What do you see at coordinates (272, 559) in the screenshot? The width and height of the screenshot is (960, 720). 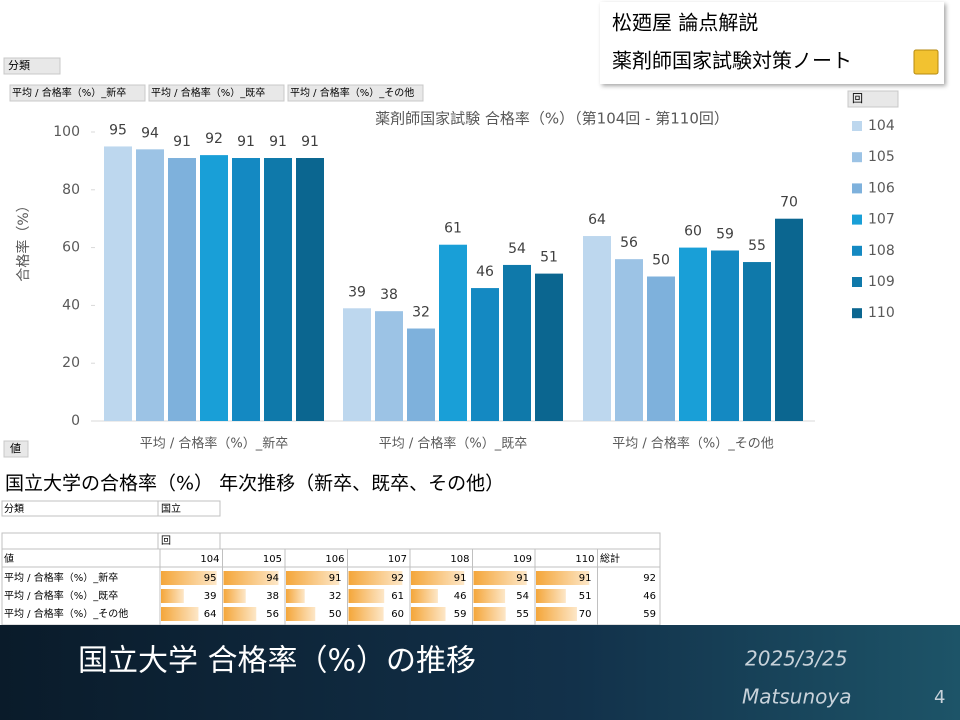 I see `table-column-header: 105` at bounding box center [272, 559].